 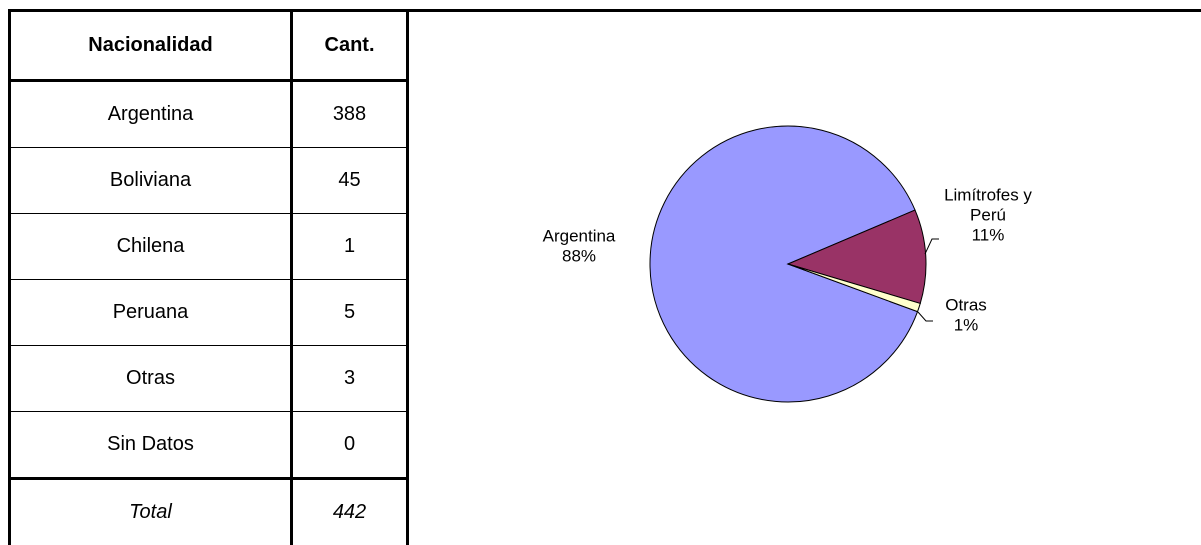 What do you see at coordinates (350, 445) in the screenshot?
I see `row-count: 0` at bounding box center [350, 445].